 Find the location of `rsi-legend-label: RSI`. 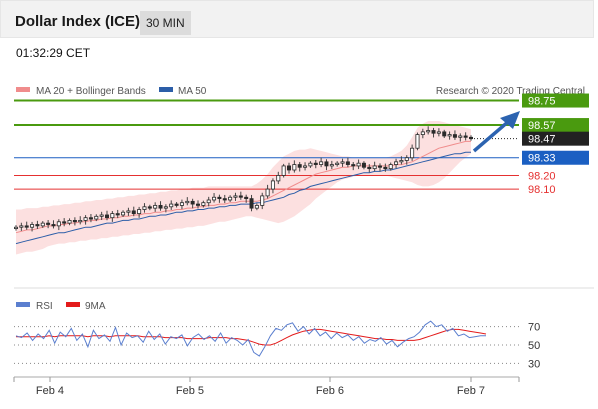

rsi-legend-label: RSI is located at coordinates (44, 306).